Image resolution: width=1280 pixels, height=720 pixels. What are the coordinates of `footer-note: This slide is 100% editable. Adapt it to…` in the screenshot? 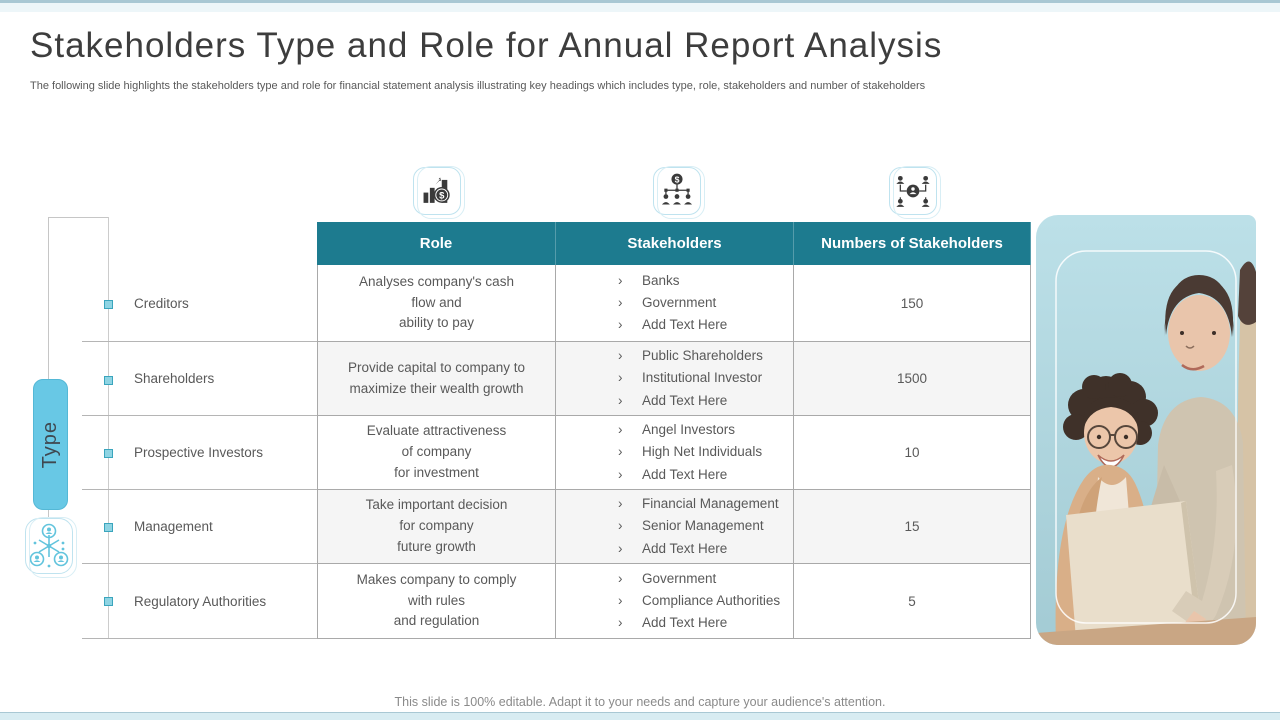 It's located at (640, 702).